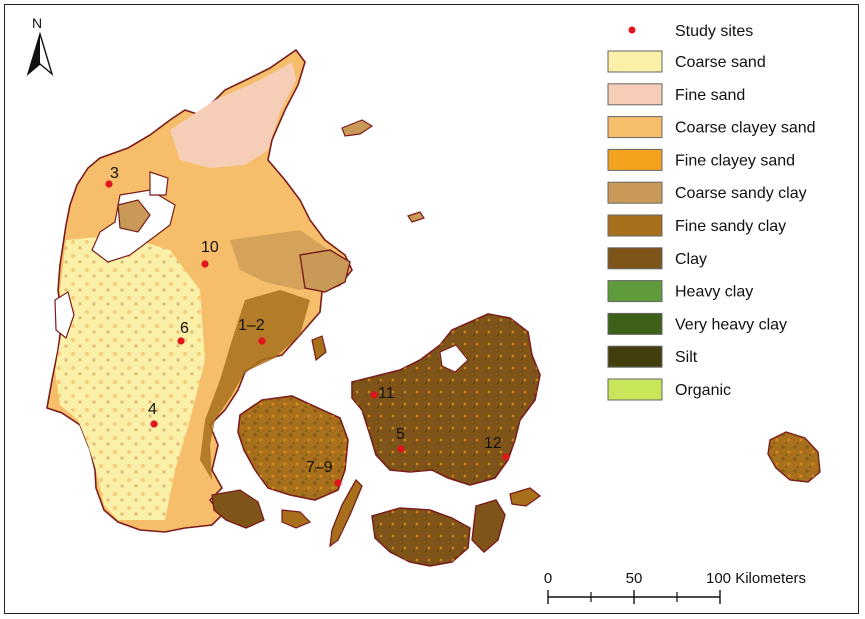  I want to click on north-arrow: N, so click(40, 46).